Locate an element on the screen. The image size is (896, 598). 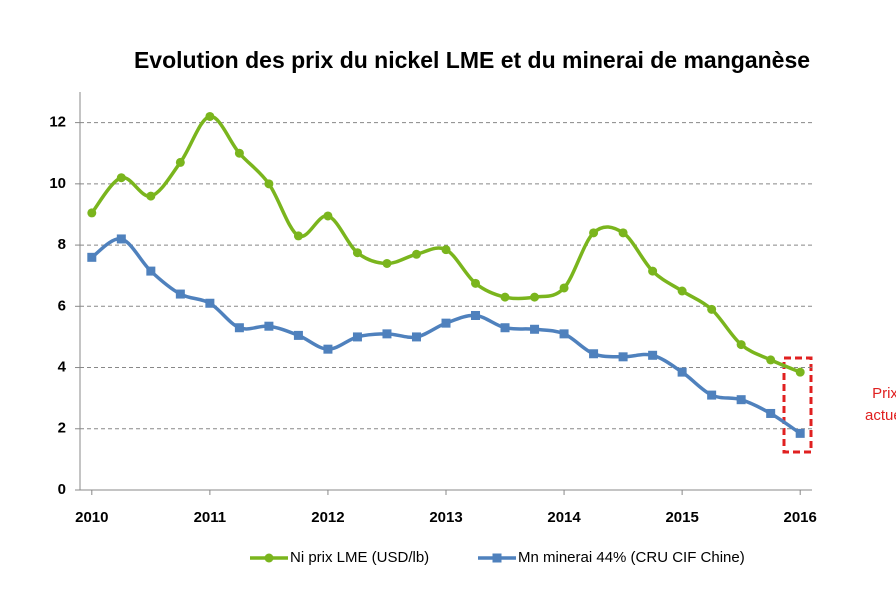
y-tick-label: 12 is located at coordinates (57, 122).